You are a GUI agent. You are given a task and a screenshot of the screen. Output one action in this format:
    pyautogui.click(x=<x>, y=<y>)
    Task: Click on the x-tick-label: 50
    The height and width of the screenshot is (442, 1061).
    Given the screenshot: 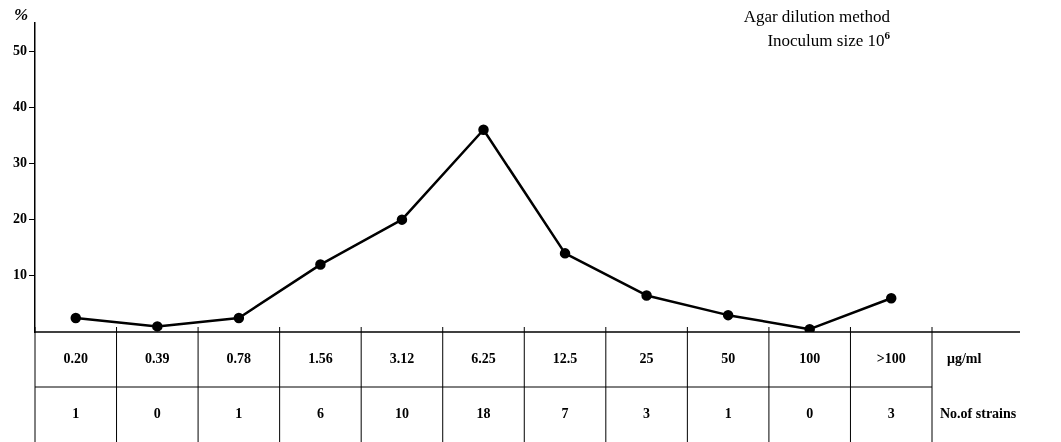 What is the action you would take?
    pyautogui.click(x=728, y=359)
    